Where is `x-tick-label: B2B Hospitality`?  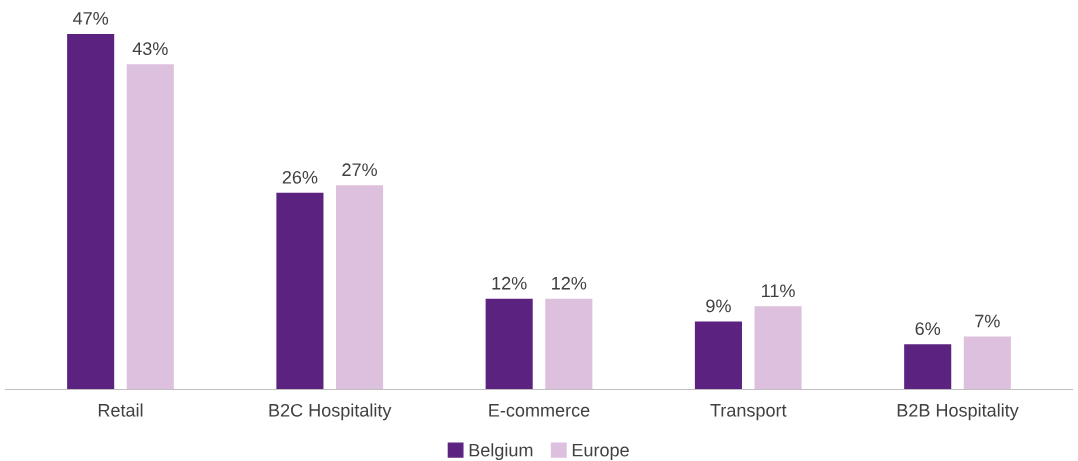 x-tick-label: B2B Hospitality is located at coordinates (958, 412).